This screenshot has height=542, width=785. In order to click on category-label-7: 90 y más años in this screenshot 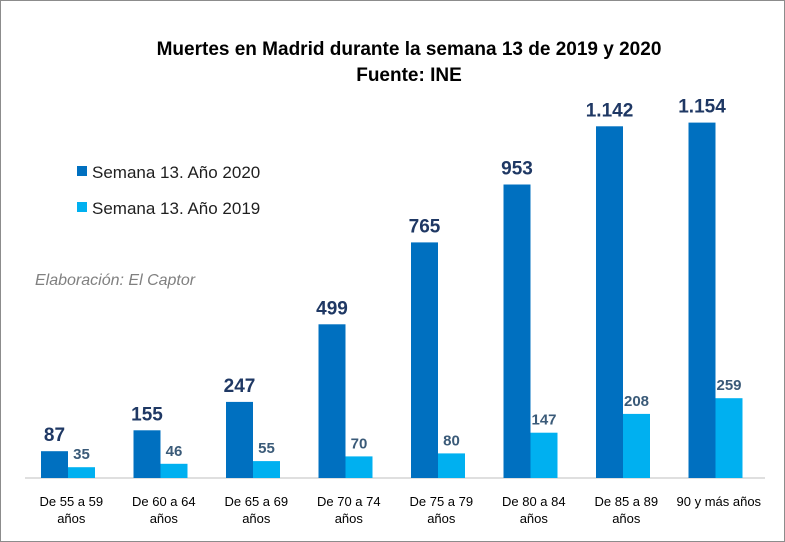, I will do `click(719, 501)`.